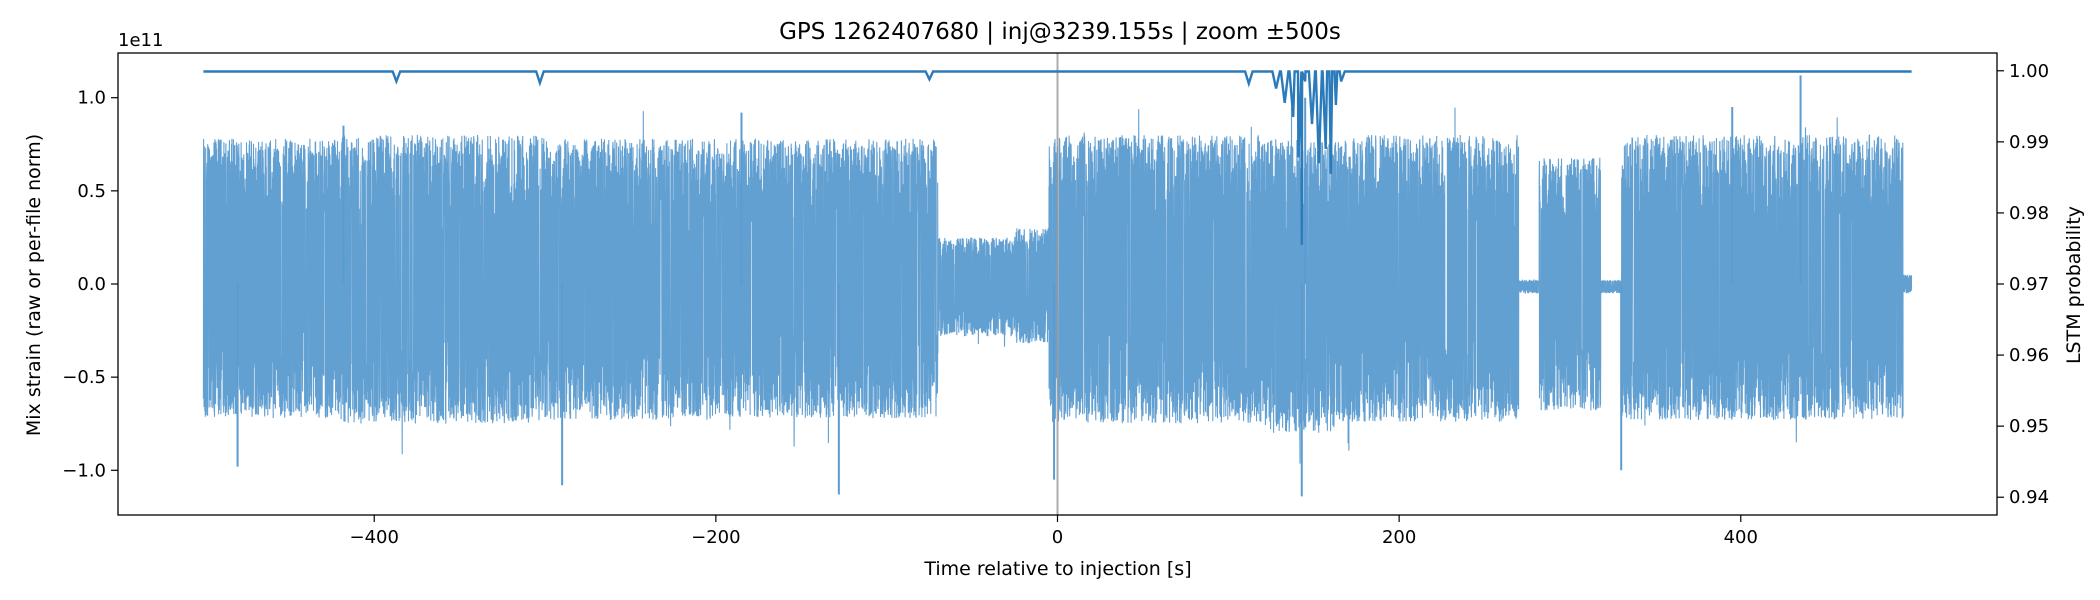  I want to click on x-tick-label-2: 0, so click(1057, 537).